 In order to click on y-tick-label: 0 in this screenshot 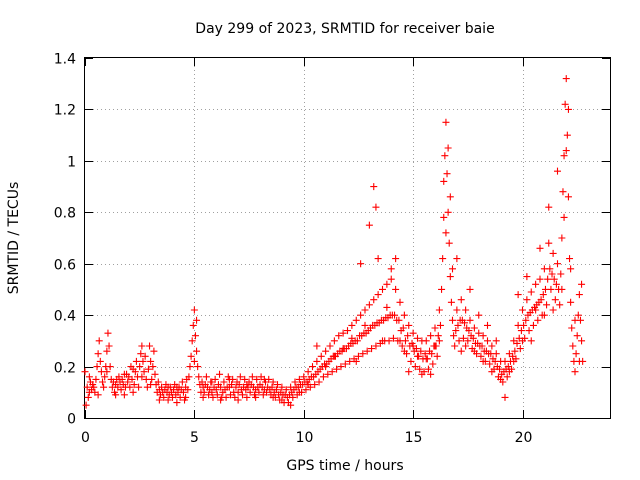, I will do `click(71, 420)`.